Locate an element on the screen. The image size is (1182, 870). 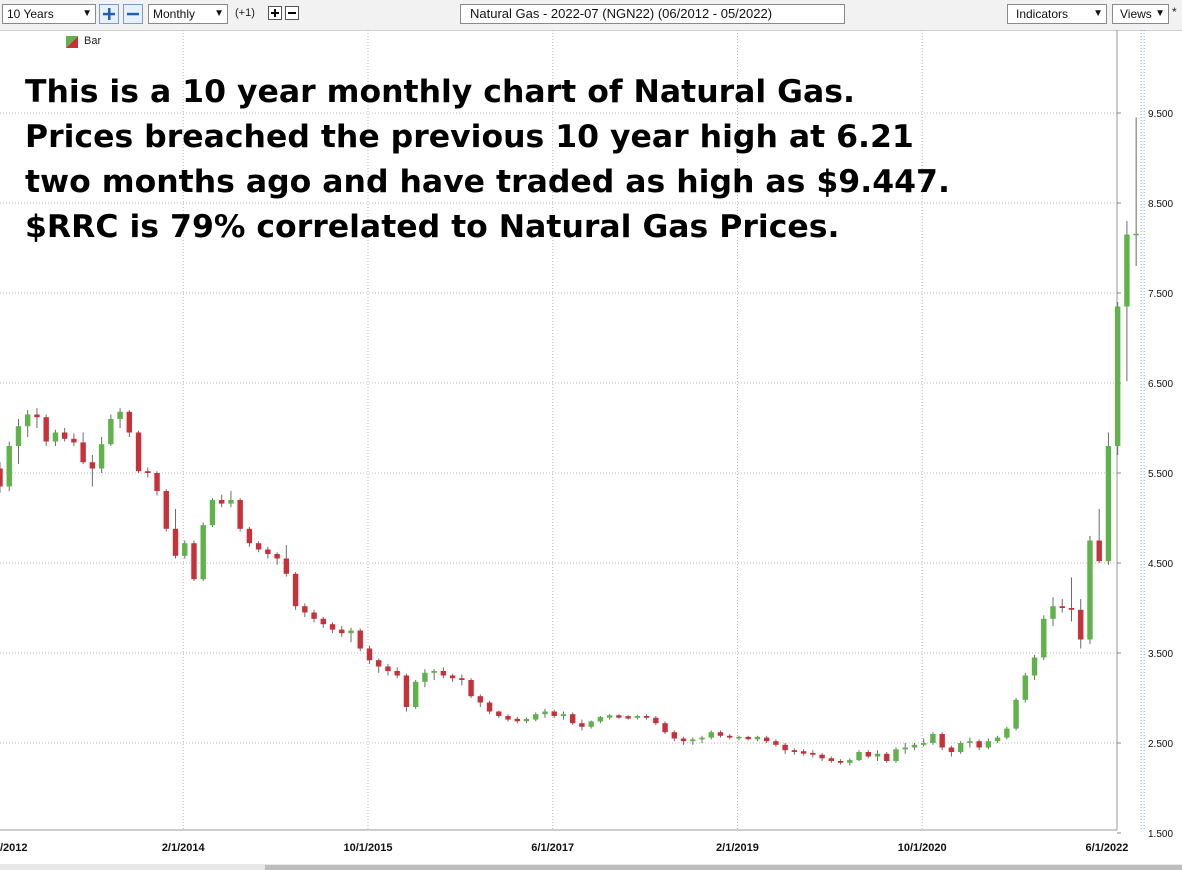
x-tick-label: 2/1/2019 is located at coordinates (737, 848).